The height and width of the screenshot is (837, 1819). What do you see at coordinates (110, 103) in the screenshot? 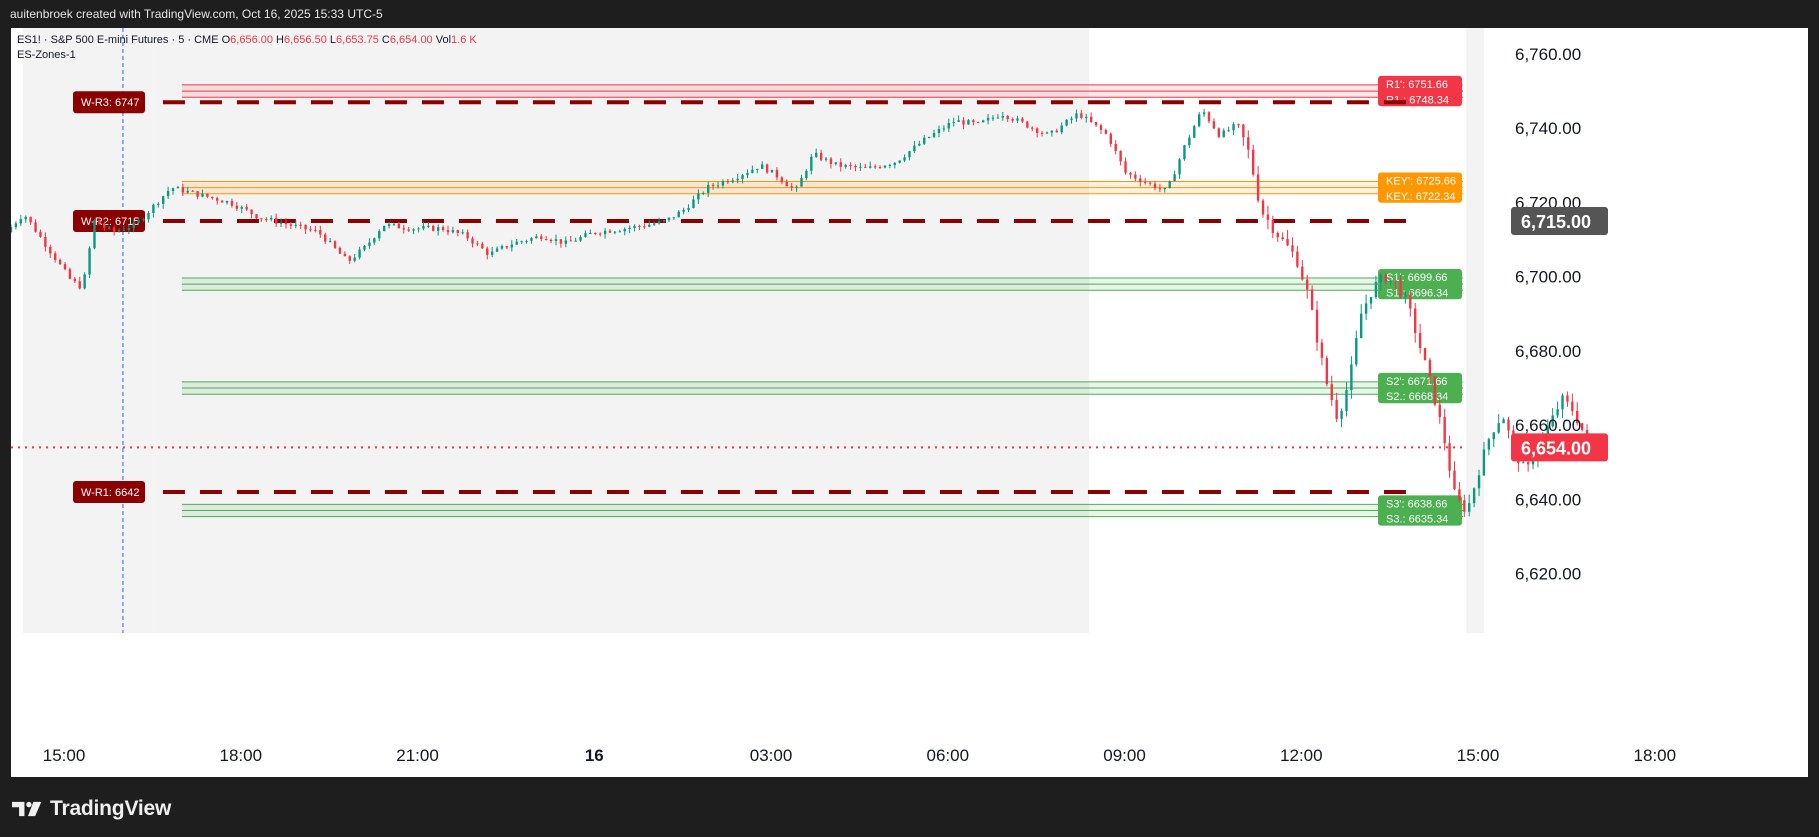
I see `weekly-level-label-0: W-R3: 6747` at bounding box center [110, 103].